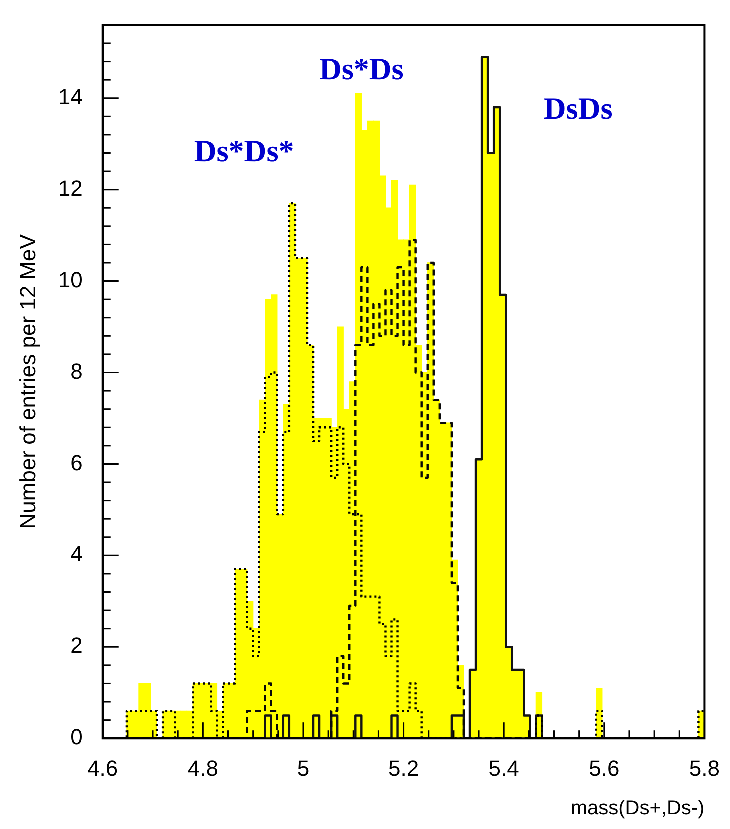  What do you see at coordinates (76, 463) in the screenshot?
I see `y-tick-label: 6` at bounding box center [76, 463].